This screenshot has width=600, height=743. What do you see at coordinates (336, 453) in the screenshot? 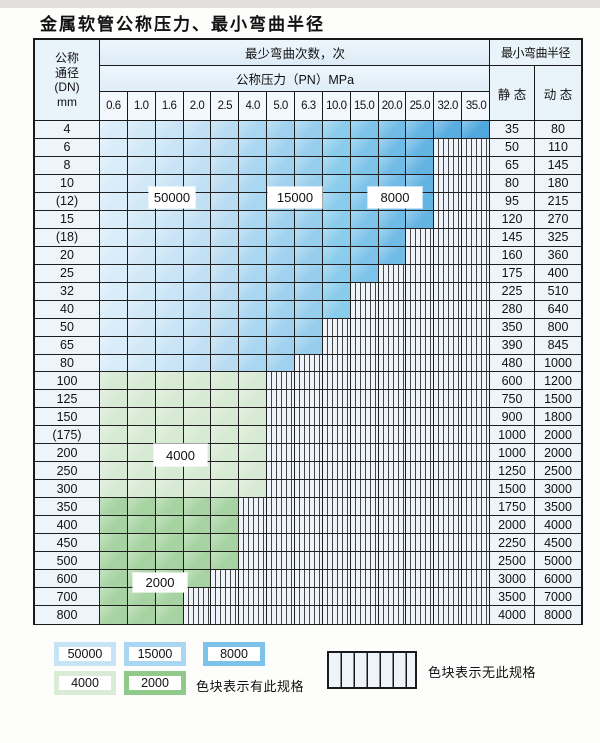
I see `spec-cell-dn200-pn10.0` at bounding box center [336, 453].